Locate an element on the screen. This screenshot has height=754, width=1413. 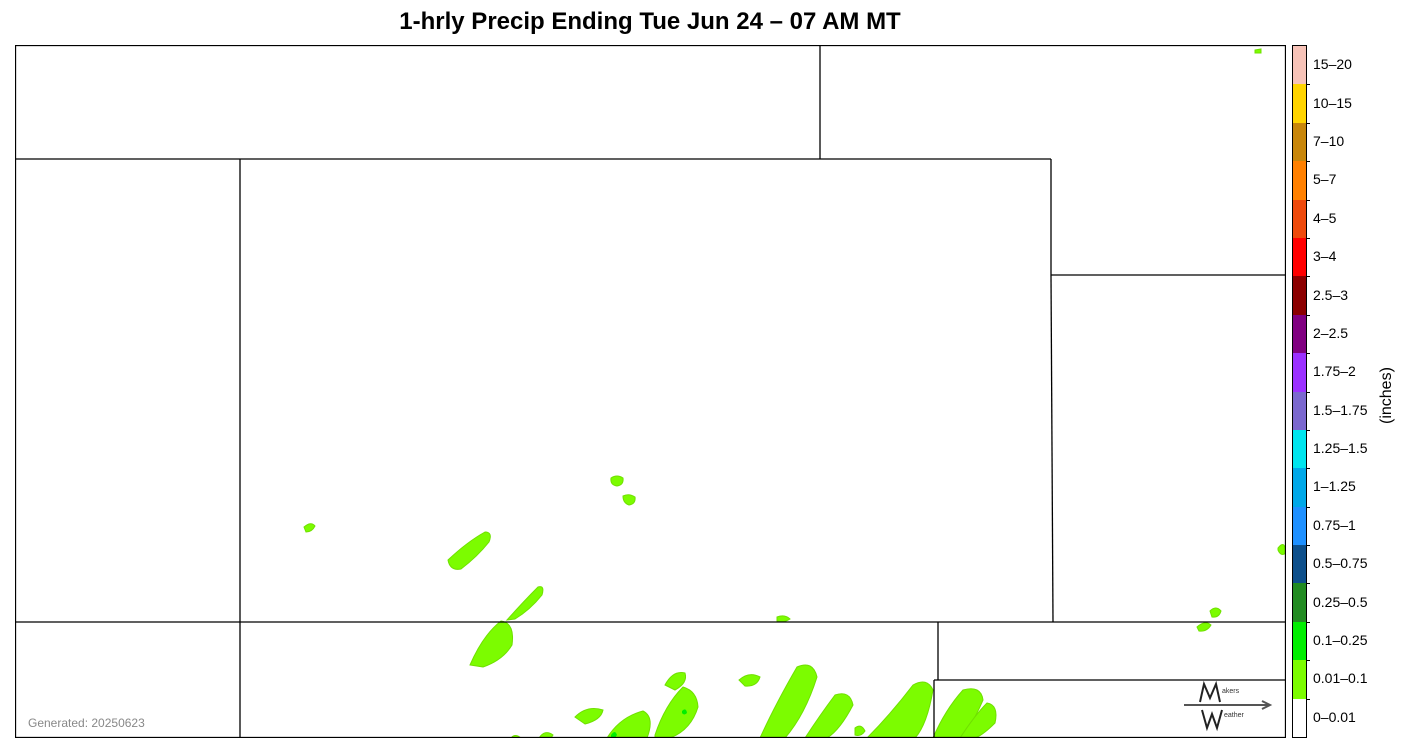
makers-weather-logo: akers eather is located at coordinates (1227, 706).